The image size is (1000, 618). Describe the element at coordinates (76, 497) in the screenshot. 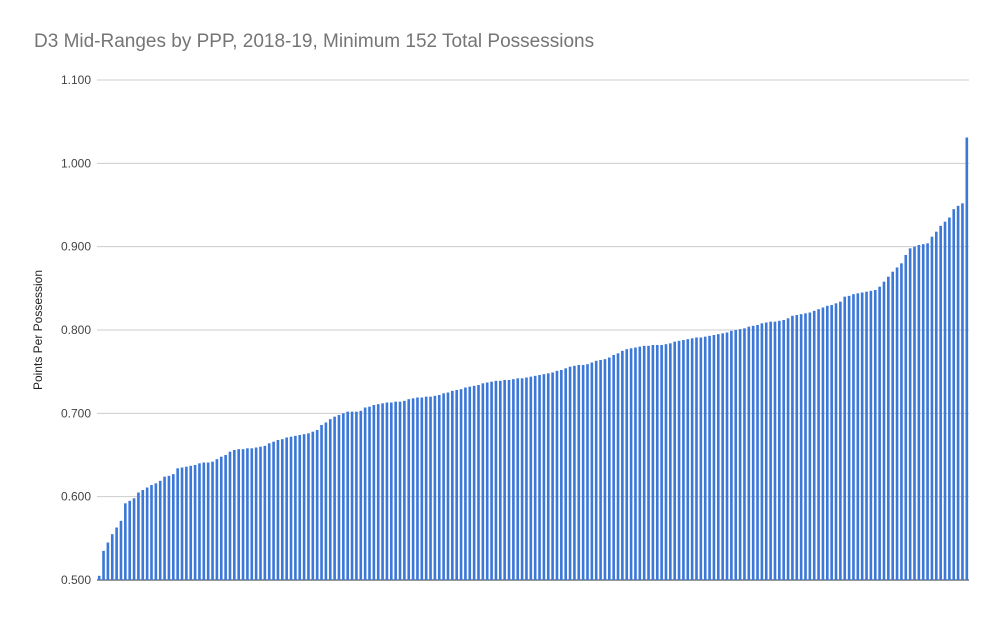

I see `y-tick-label: 0.600` at that location.